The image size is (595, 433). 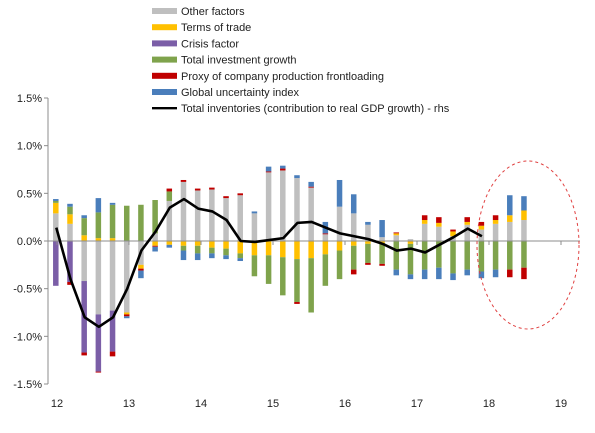 I want to click on x-tick-label: 18, so click(x=489, y=404).